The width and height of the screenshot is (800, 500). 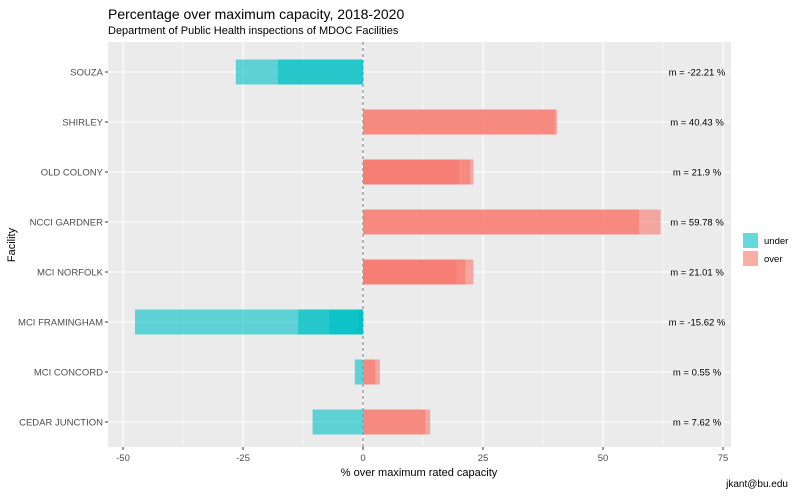 What do you see at coordinates (67, 223) in the screenshot?
I see `y-tick-label: NCCI GARDNER` at bounding box center [67, 223].